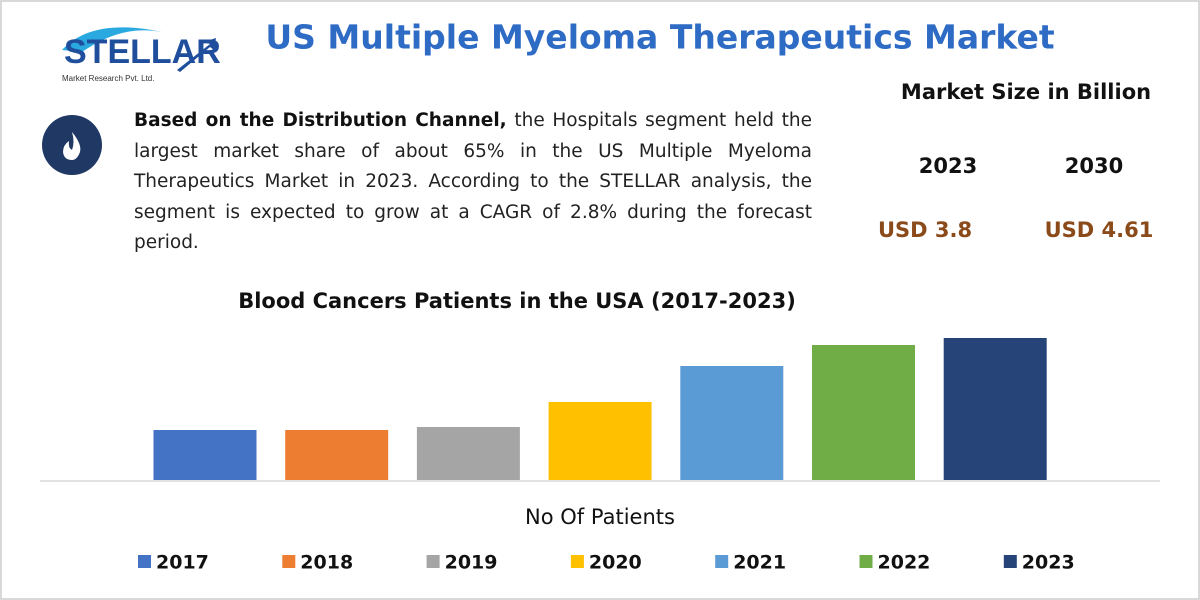  What do you see at coordinates (1094, 166) in the screenshot?
I see `year: 2030` at bounding box center [1094, 166].